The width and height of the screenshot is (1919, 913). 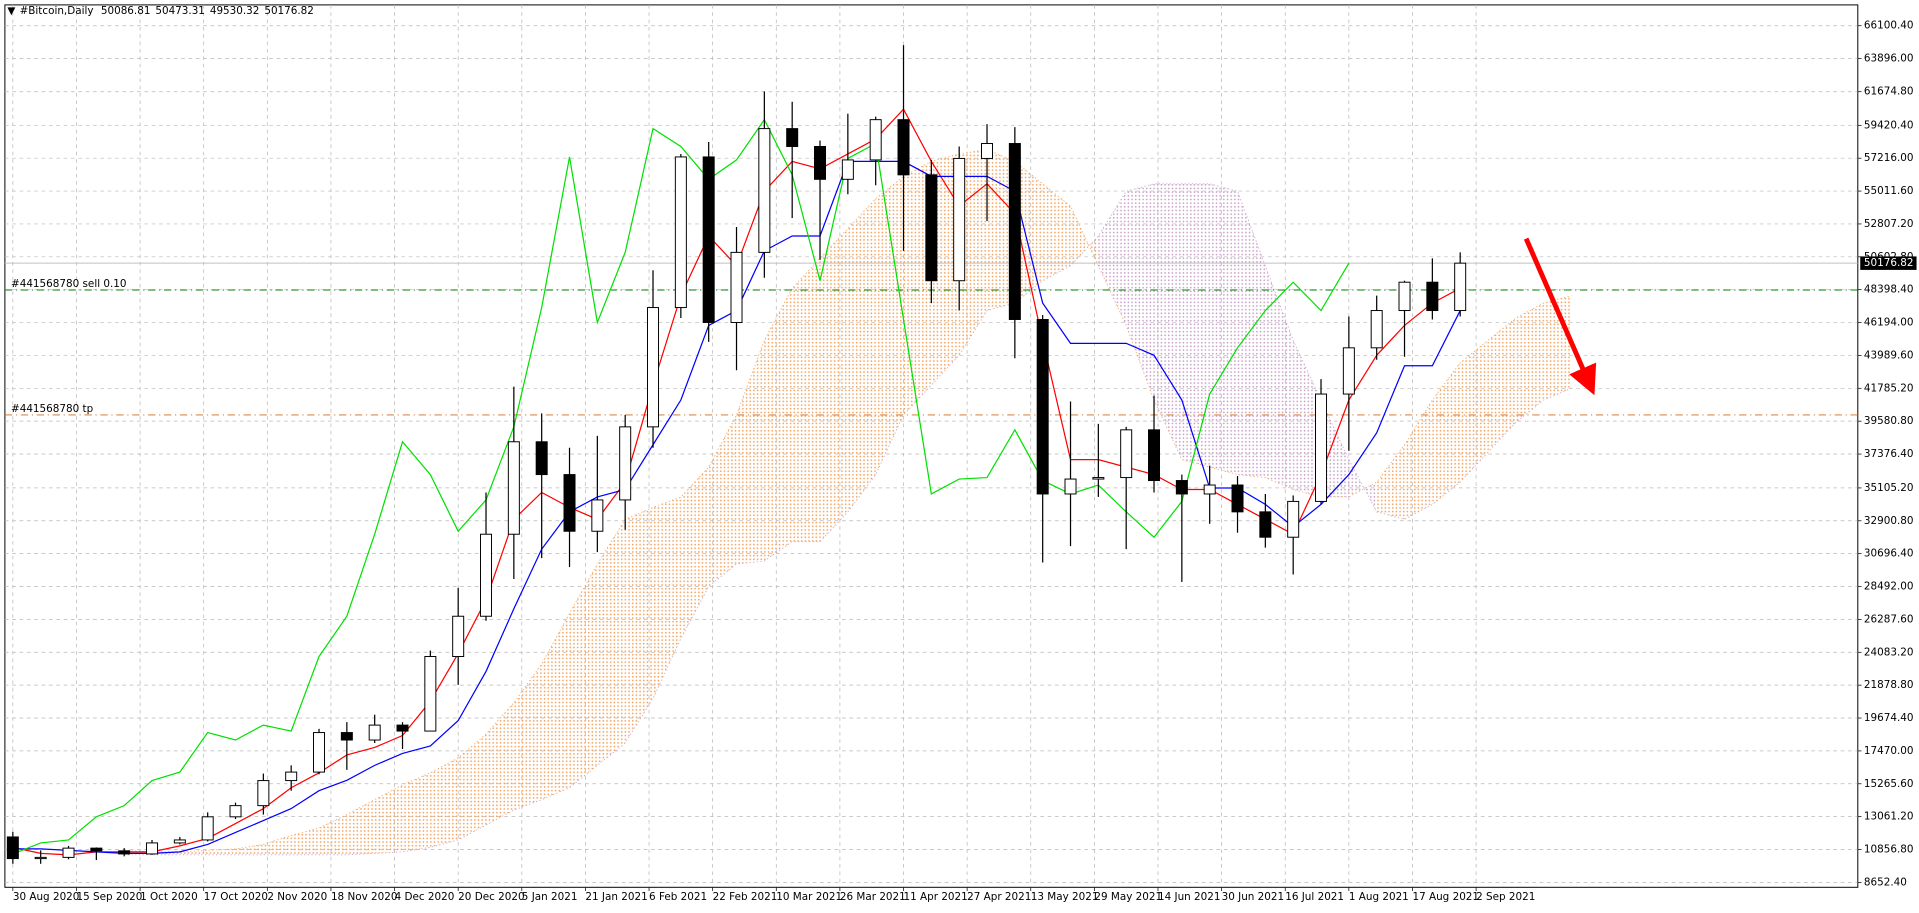 What do you see at coordinates (1889, 685) in the screenshot?
I see `y-tick-label: 21878.80` at bounding box center [1889, 685].